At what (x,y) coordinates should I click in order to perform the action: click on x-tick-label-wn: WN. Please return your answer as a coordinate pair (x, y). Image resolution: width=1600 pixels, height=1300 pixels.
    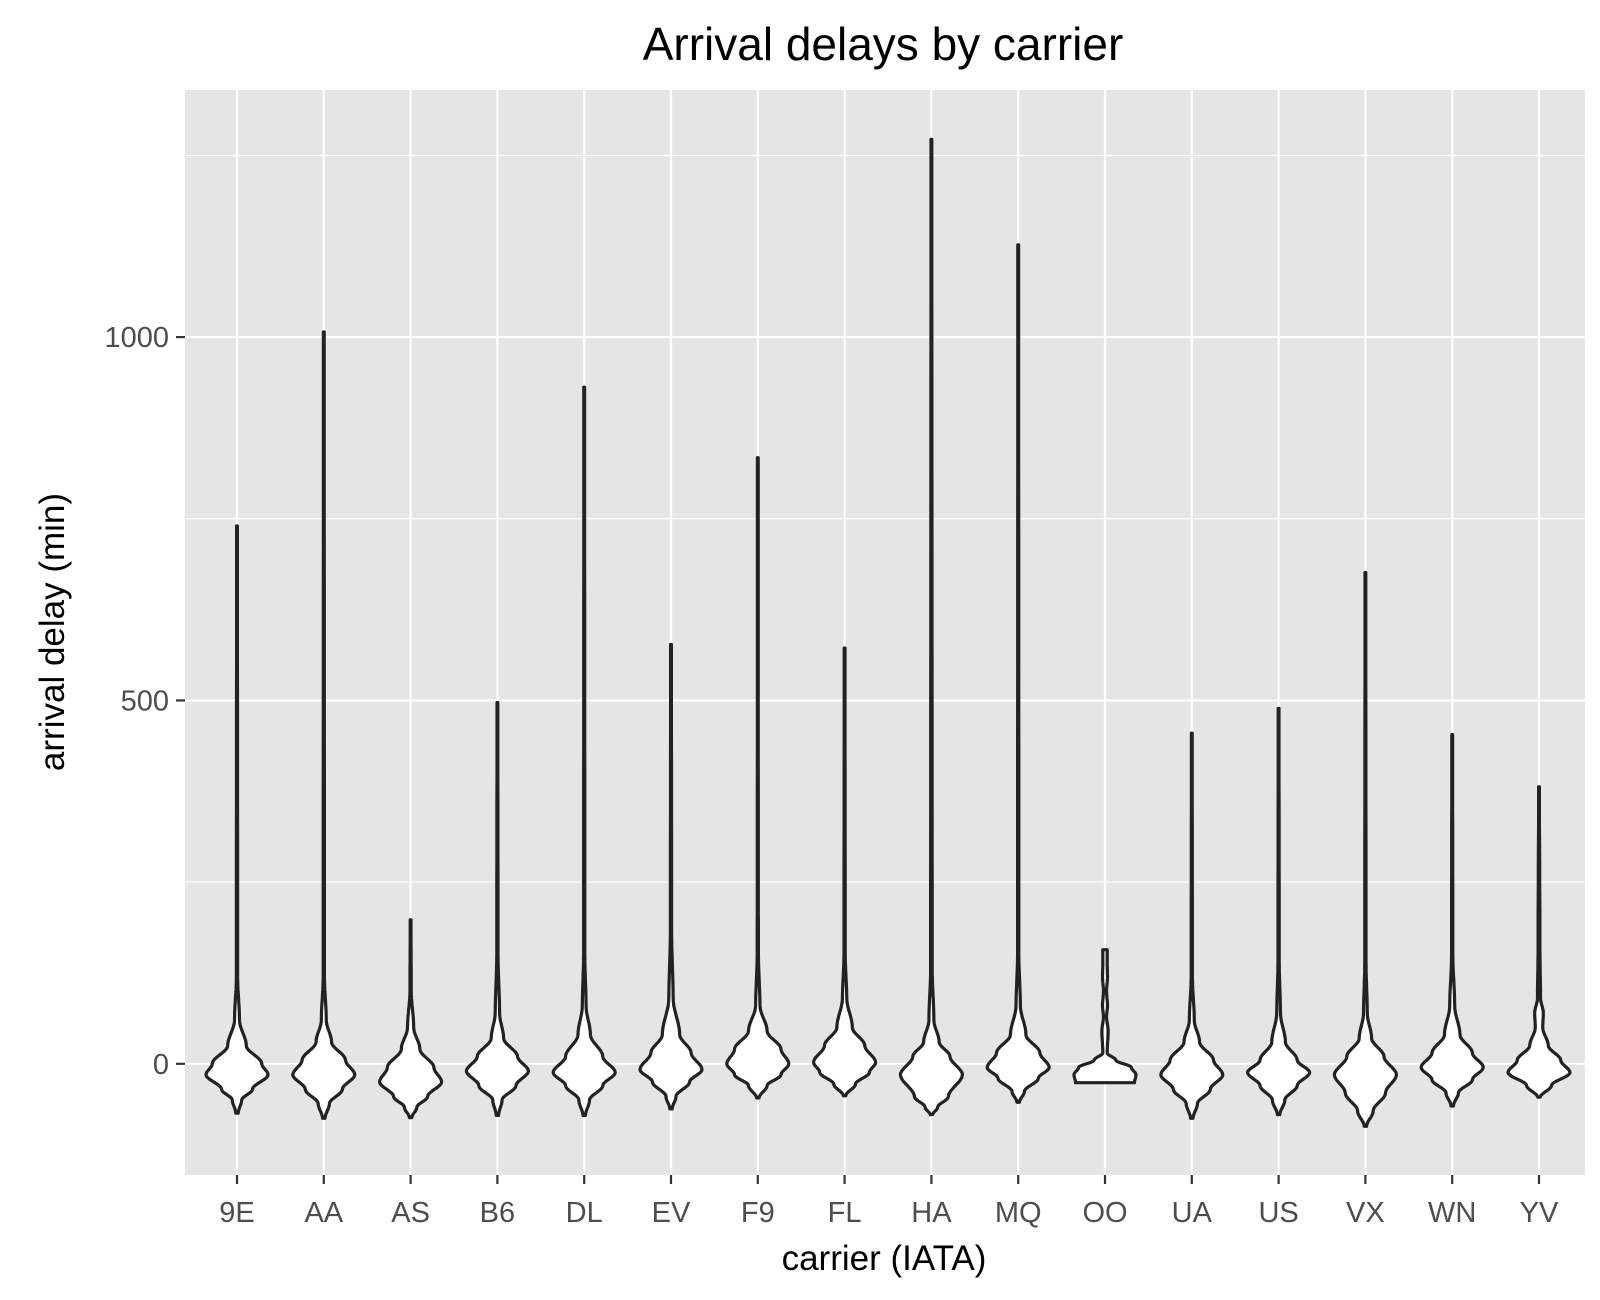
    Looking at the image, I should click on (1452, 1213).